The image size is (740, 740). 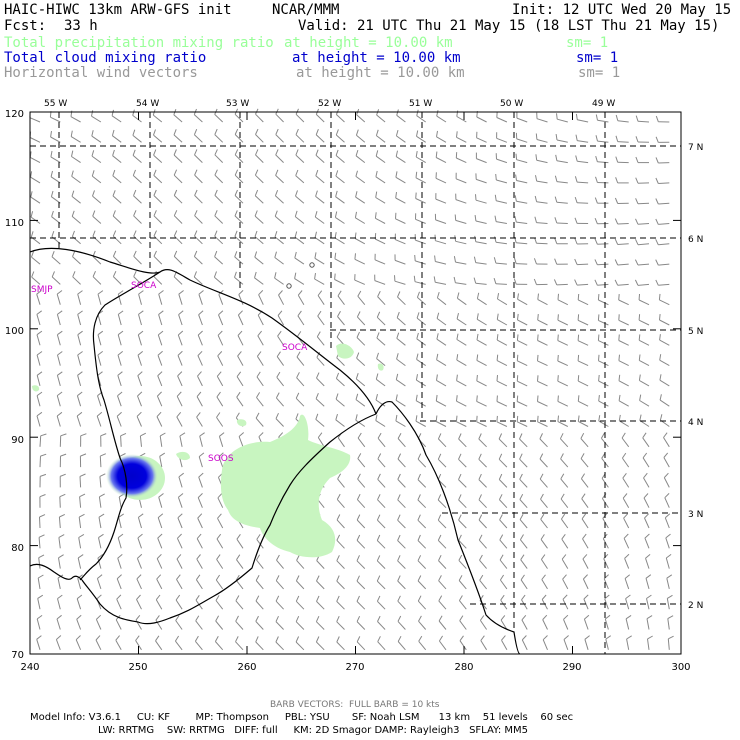 What do you see at coordinates (285, 486) in the screenshot?
I see `precip-blob-main` at bounding box center [285, 486].